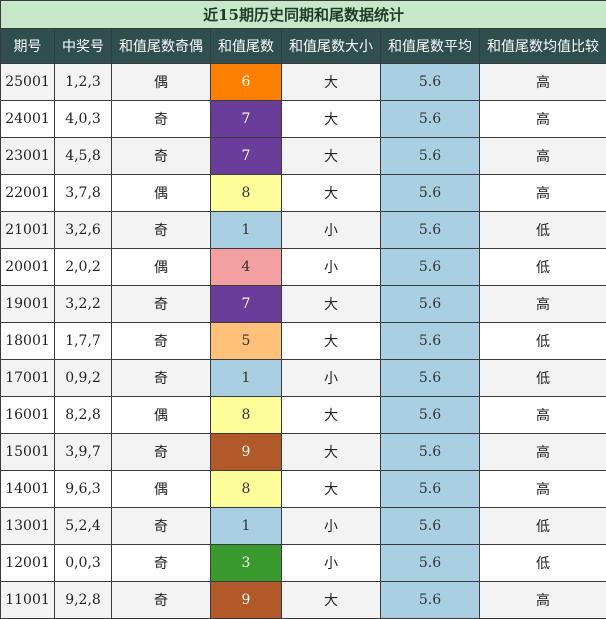 The image size is (606, 619). I want to click on numbers-cell: 1,2,3, so click(83, 82).